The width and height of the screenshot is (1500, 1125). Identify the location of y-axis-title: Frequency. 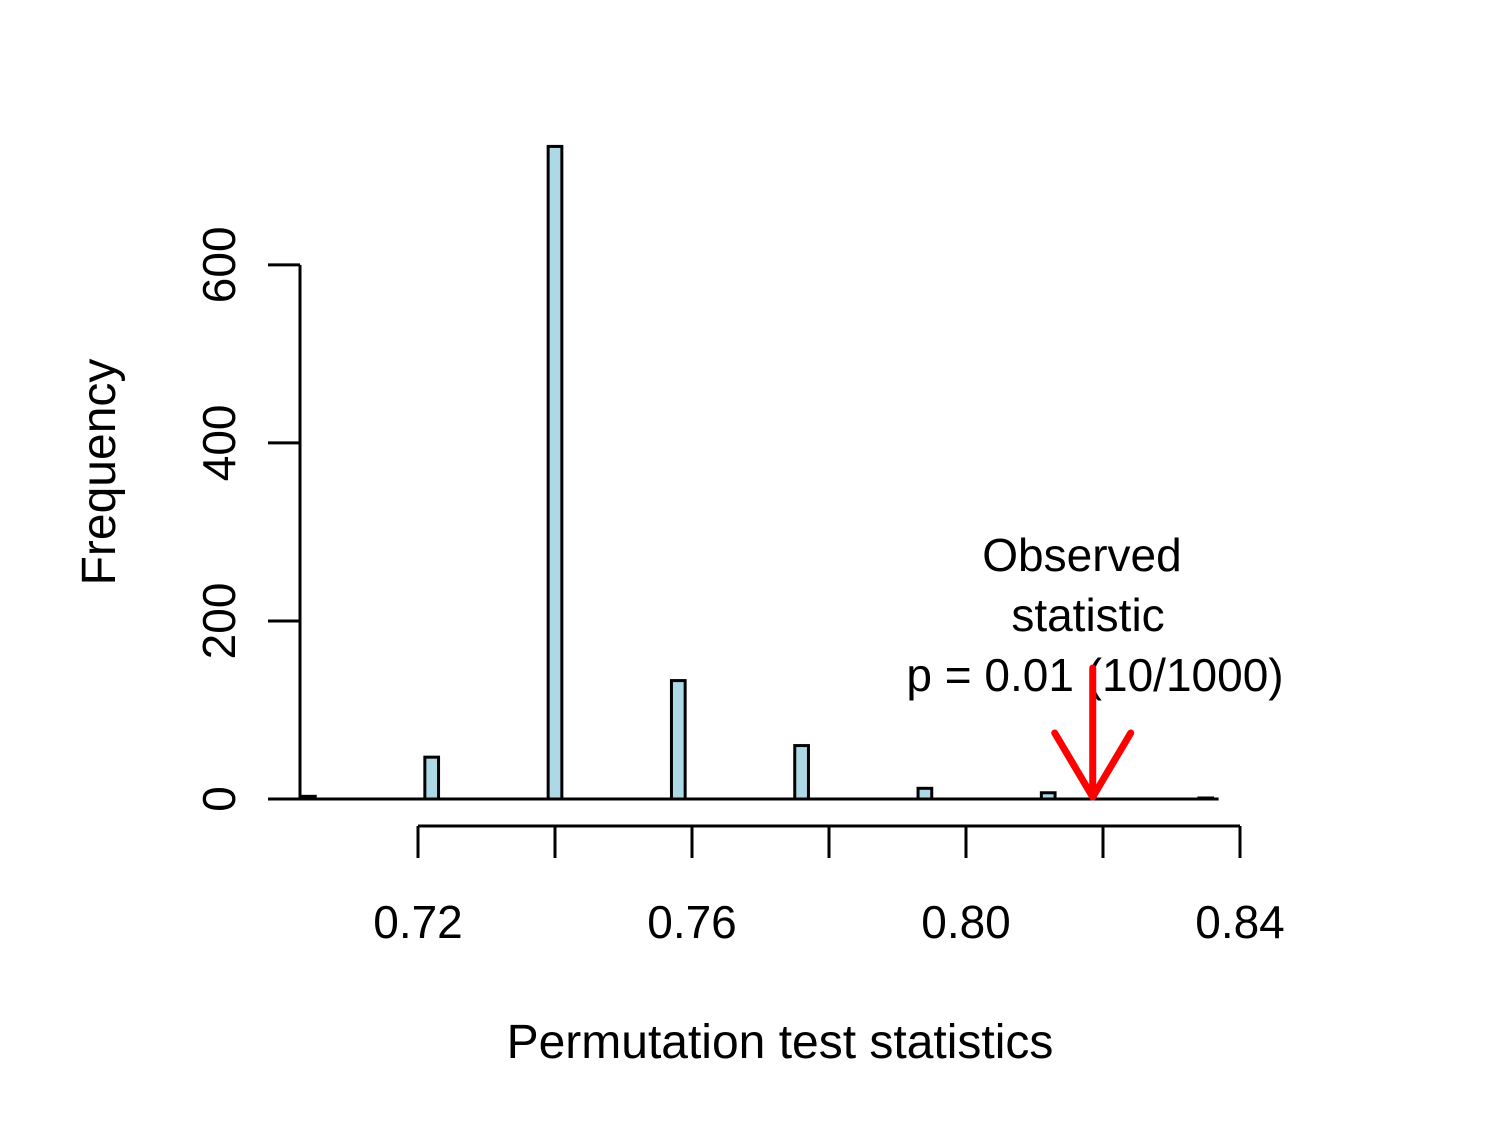
(99, 472).